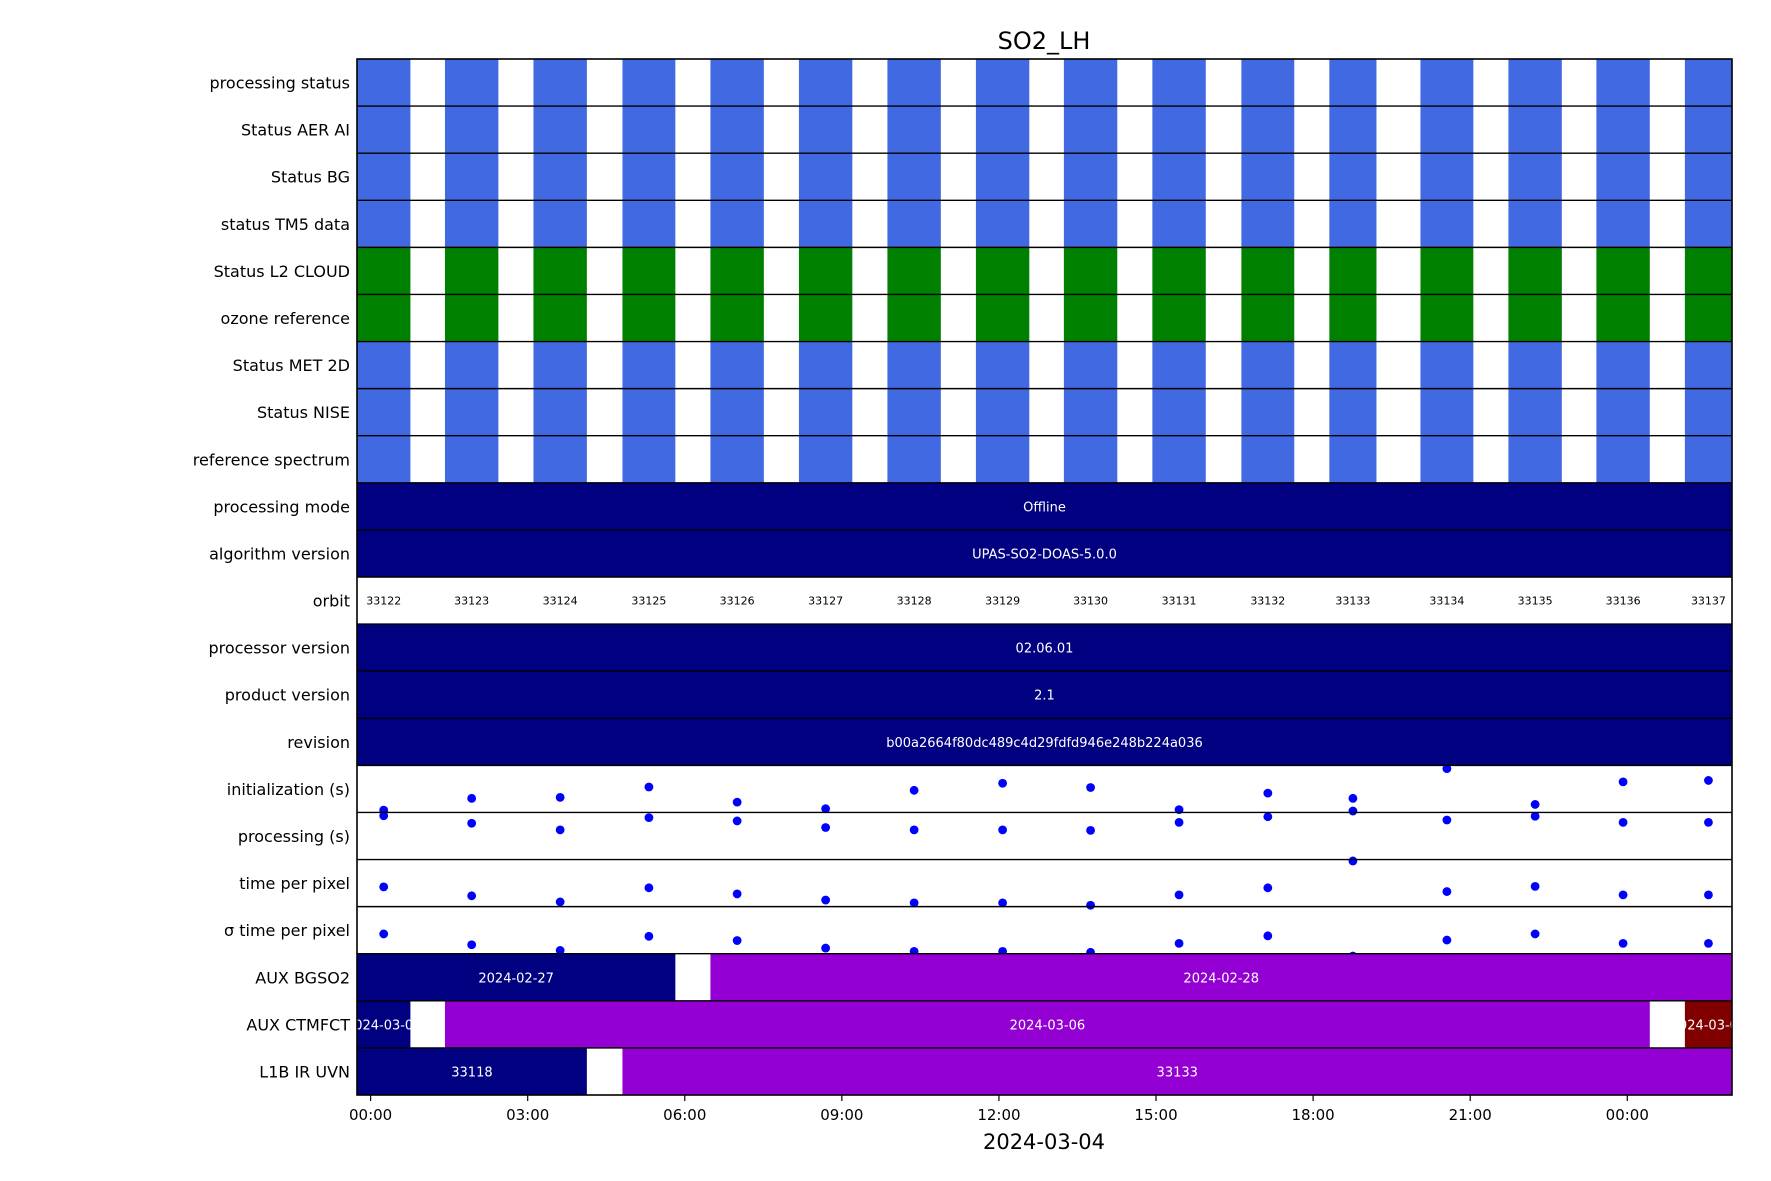  I want to click on row-label-status-nise: Status NISE, so click(303, 412).